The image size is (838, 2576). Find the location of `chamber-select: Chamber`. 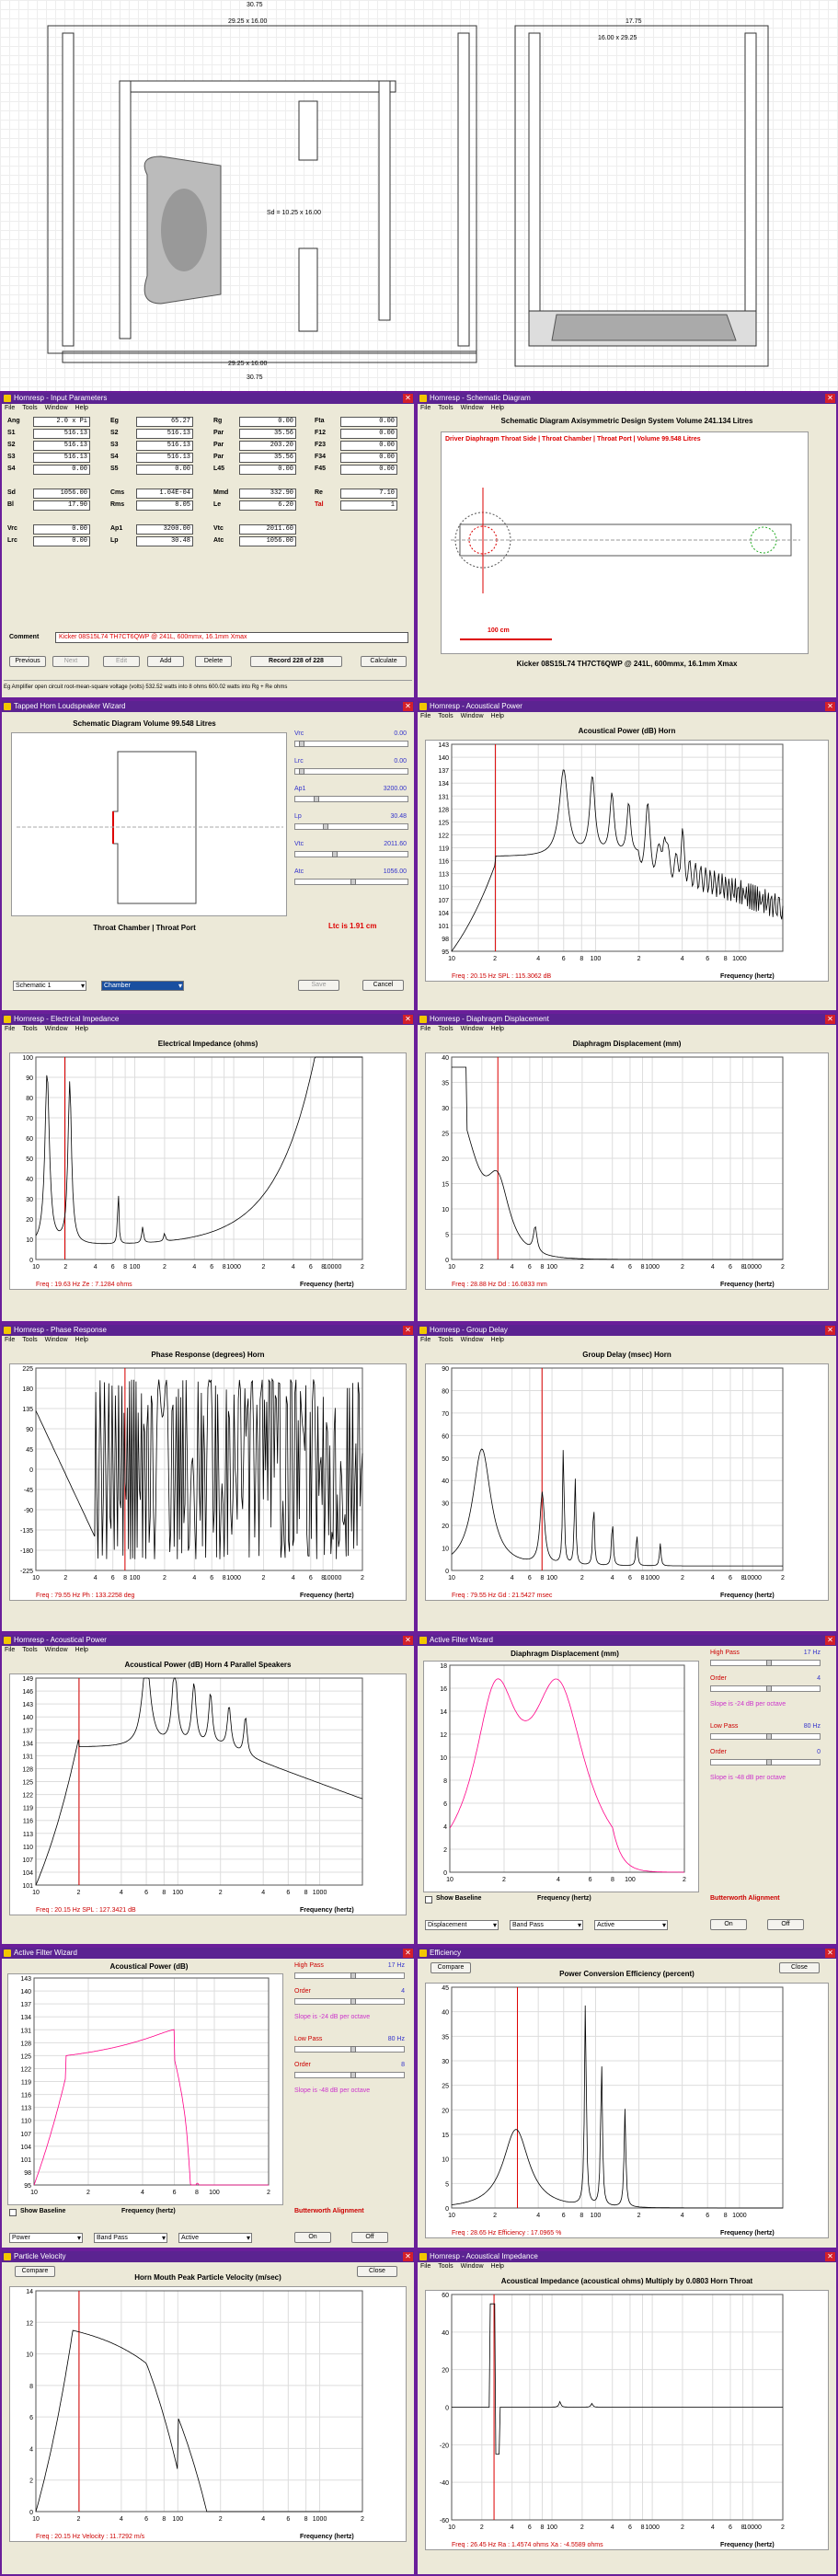

chamber-select: Chamber is located at coordinates (142, 986).